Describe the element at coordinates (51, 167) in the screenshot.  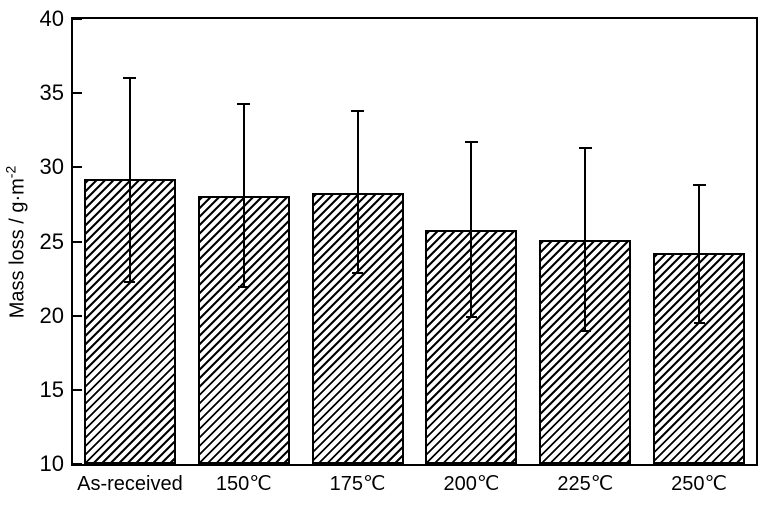
I see `y-tick-label-30: 30` at that location.